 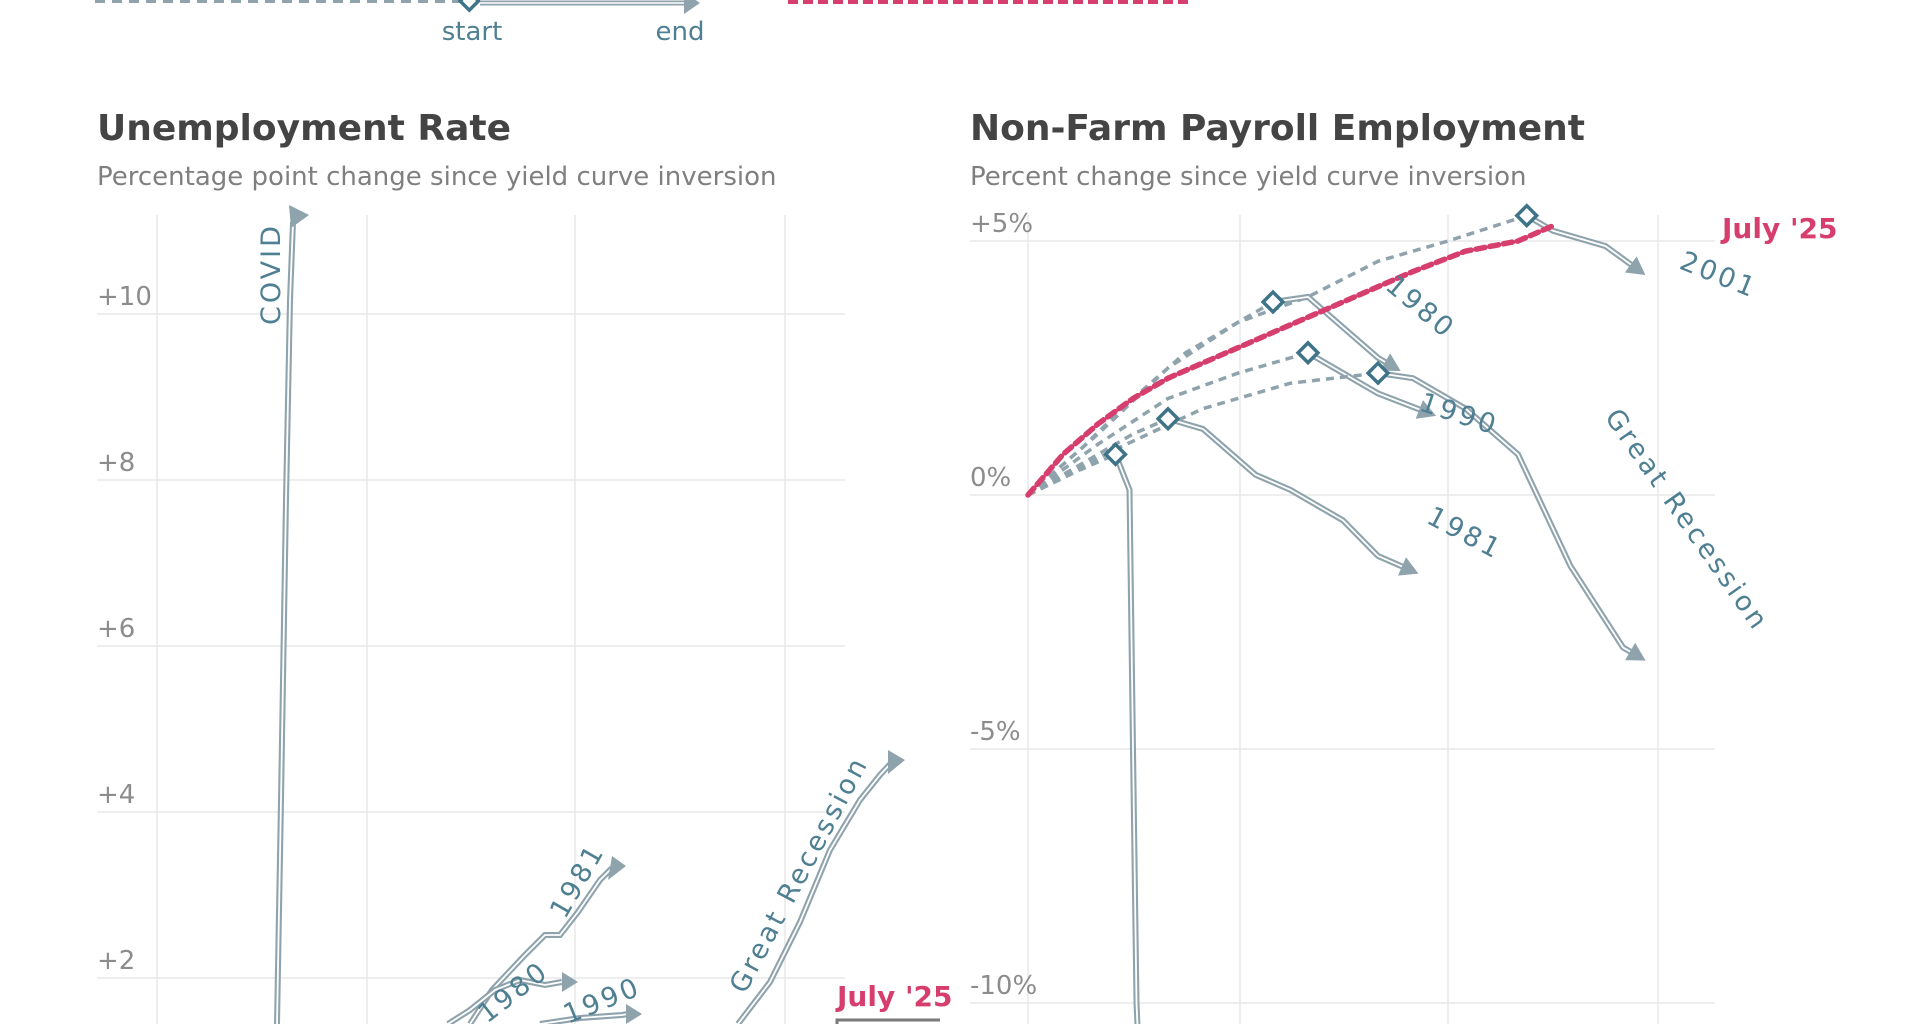 I want to click on legend-end-label: end, so click(x=680, y=32).